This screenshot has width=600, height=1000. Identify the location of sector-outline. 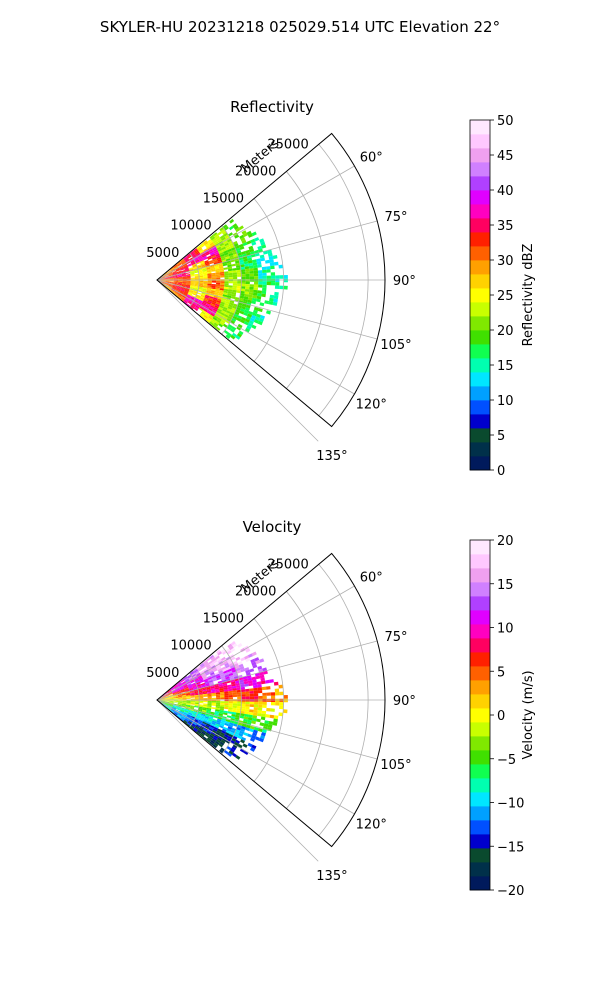
(271, 700).